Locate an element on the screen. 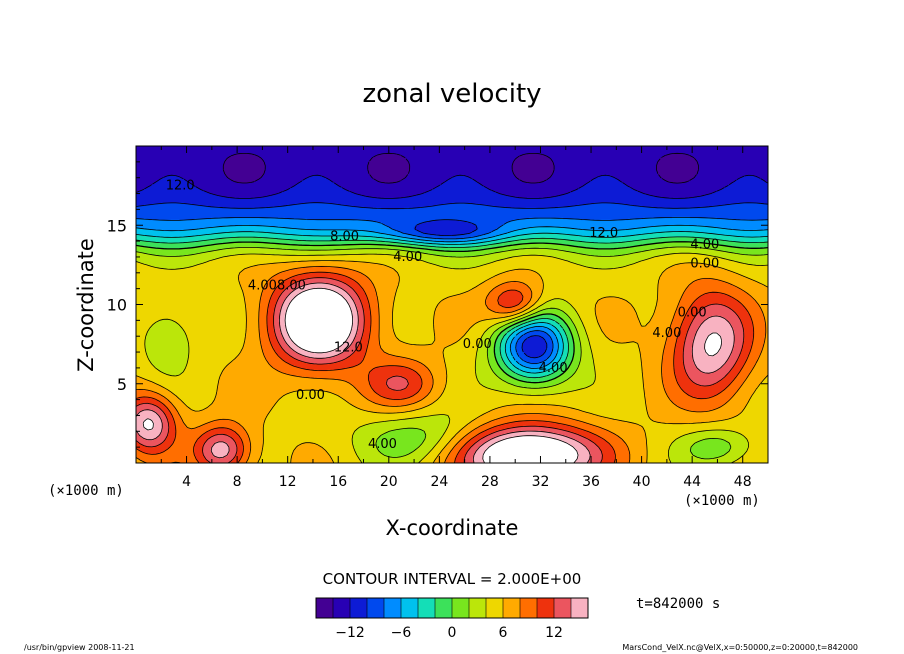  x-tick-label: 44 is located at coordinates (692, 482).